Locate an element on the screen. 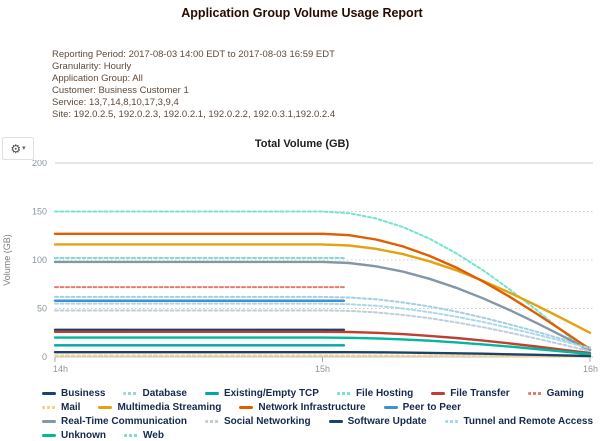  legend-label: File Transfer is located at coordinates (480, 393).